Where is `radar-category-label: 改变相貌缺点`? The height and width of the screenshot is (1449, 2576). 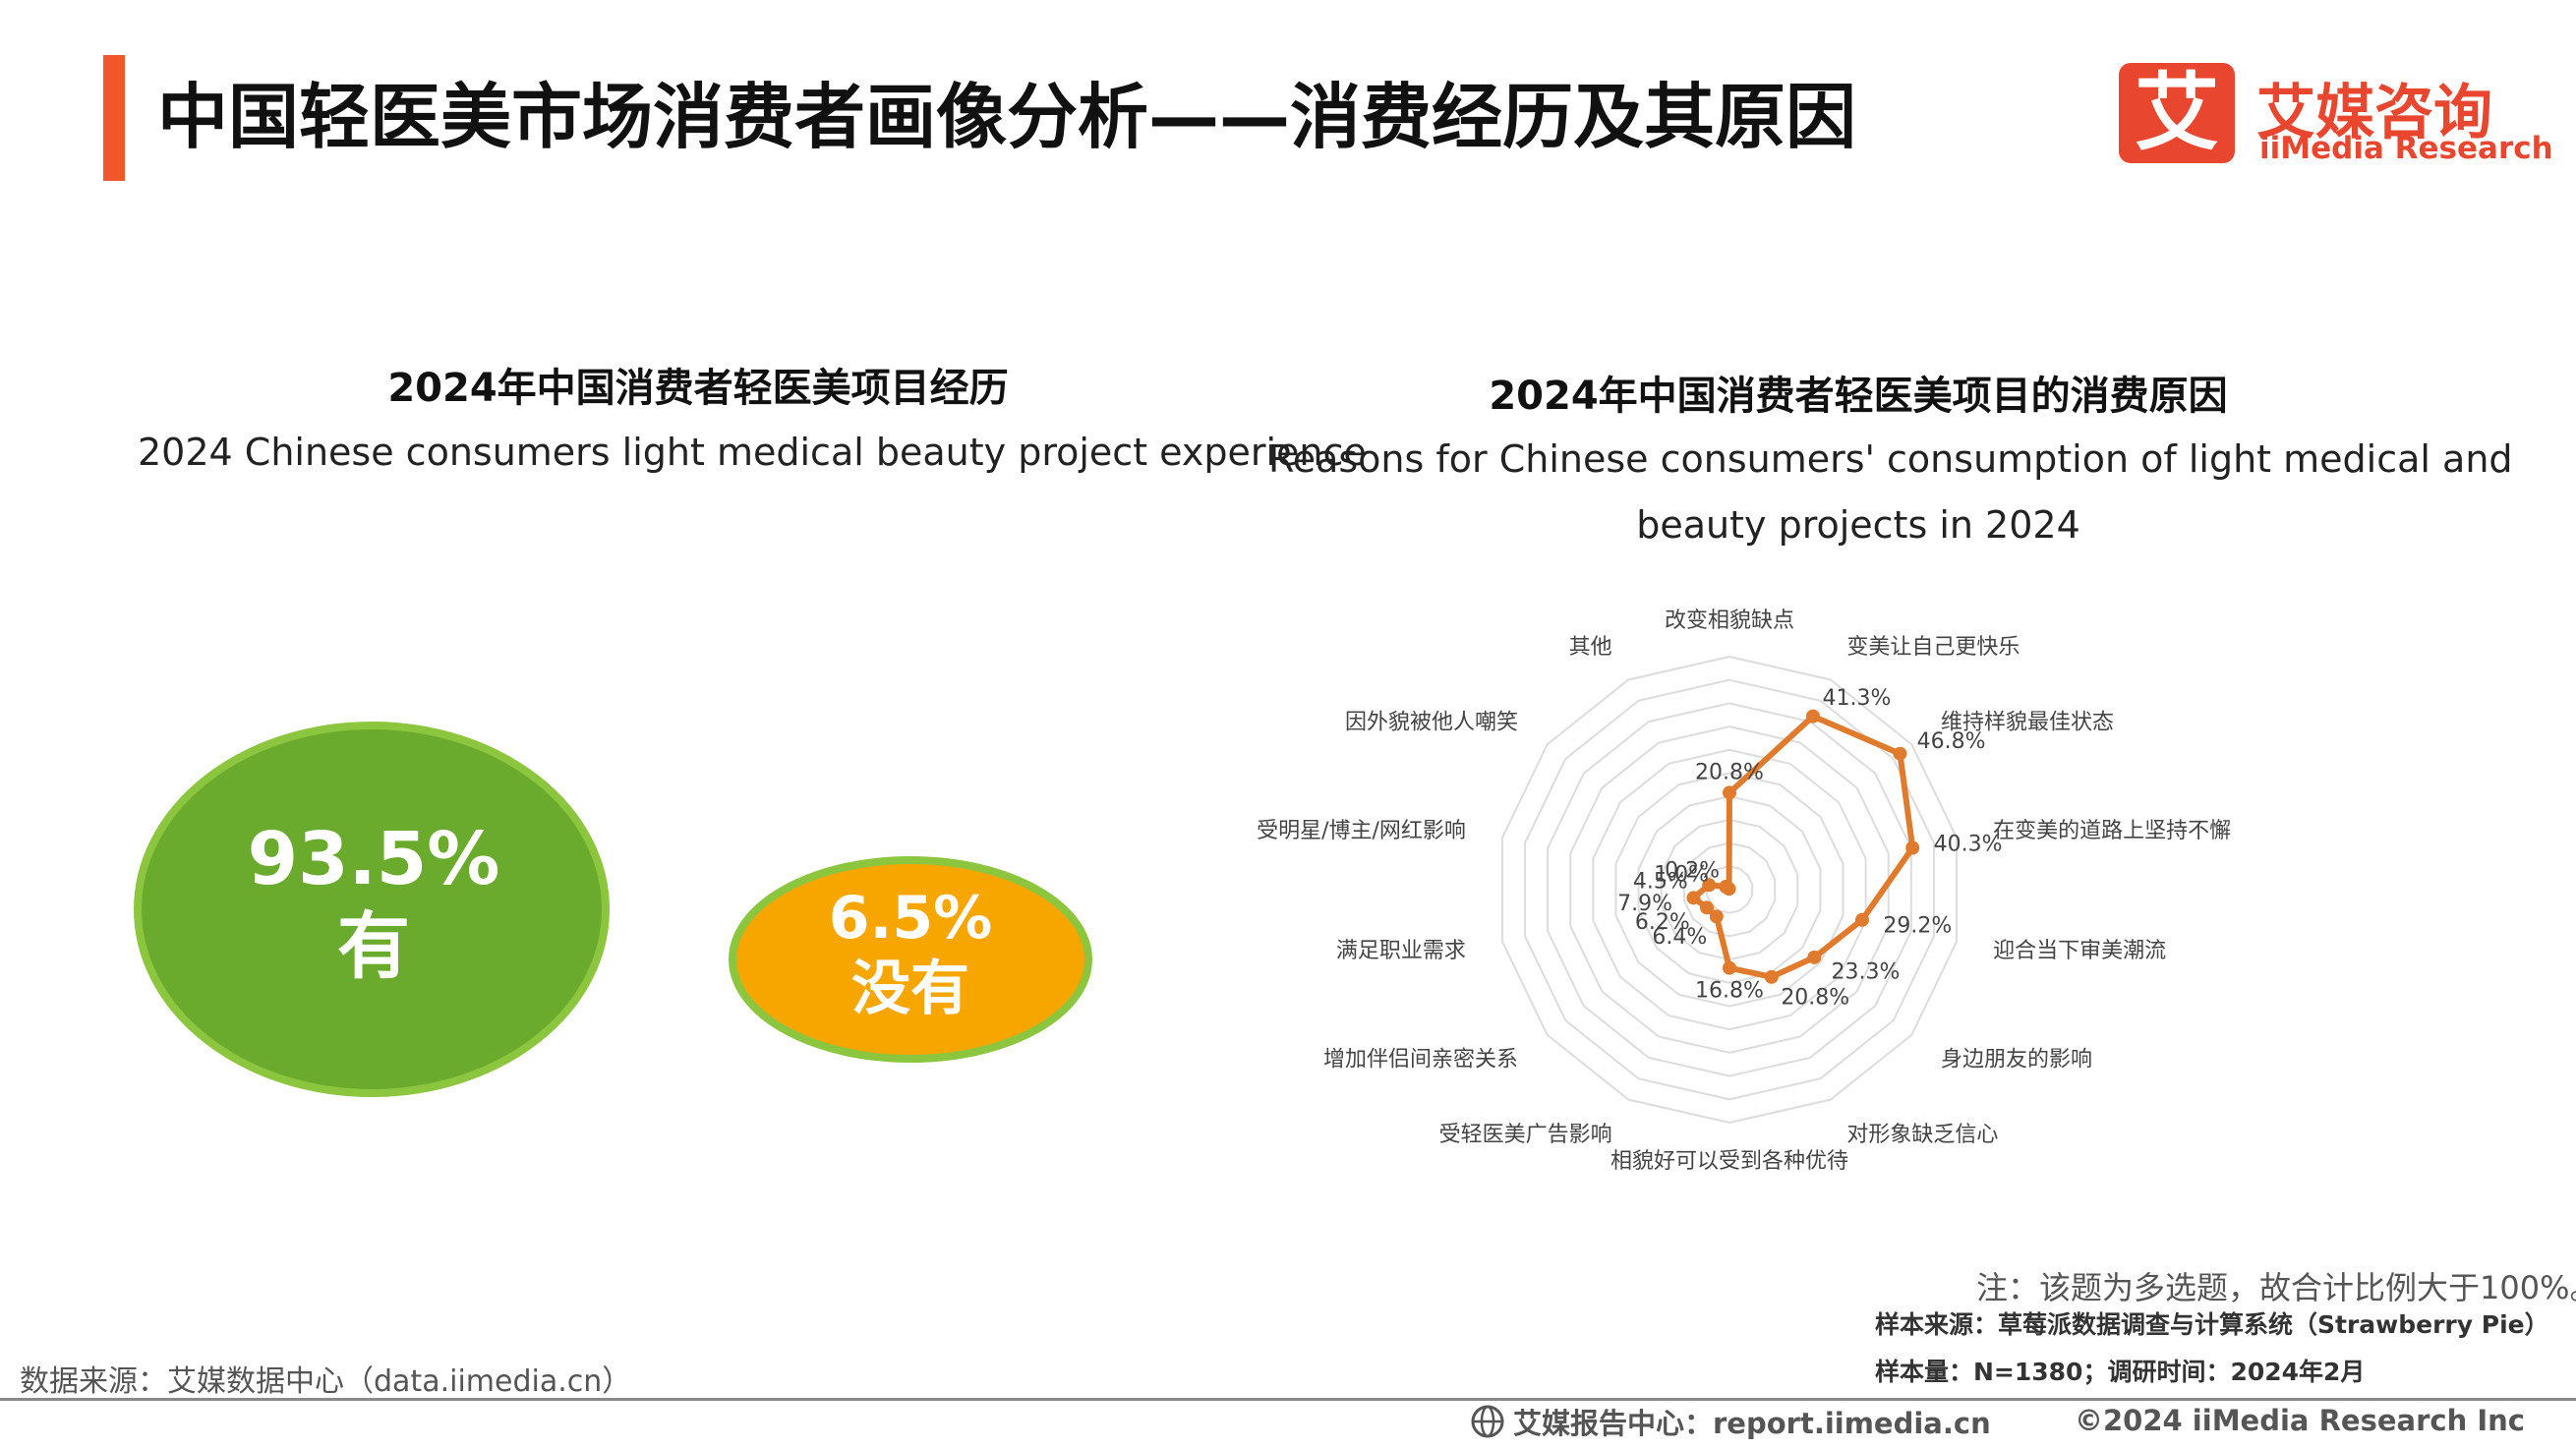 radar-category-label: 改变相貌缺点 is located at coordinates (1729, 621).